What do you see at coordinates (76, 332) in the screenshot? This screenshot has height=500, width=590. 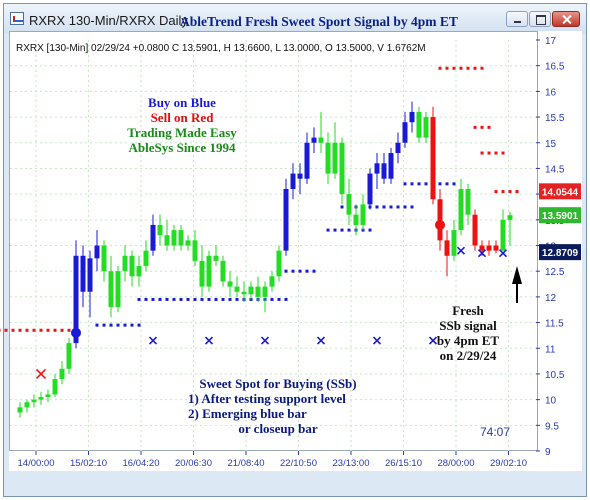 I see `buy-signal-dot` at bounding box center [76, 332].